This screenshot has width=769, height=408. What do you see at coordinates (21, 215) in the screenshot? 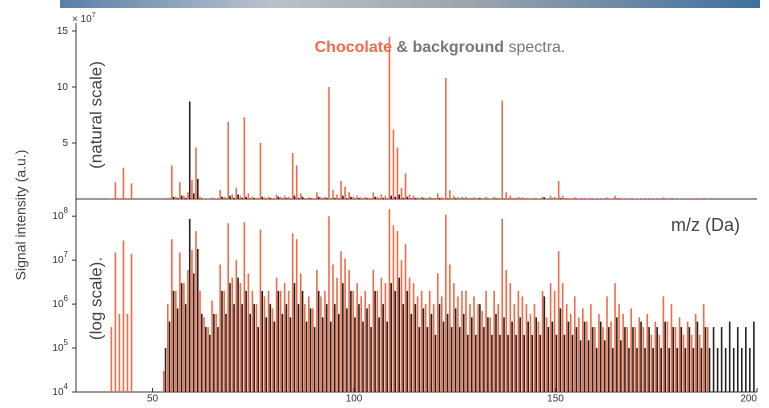
I see `y-axis-label: Signal intensity (a.u.)` at bounding box center [21, 215].